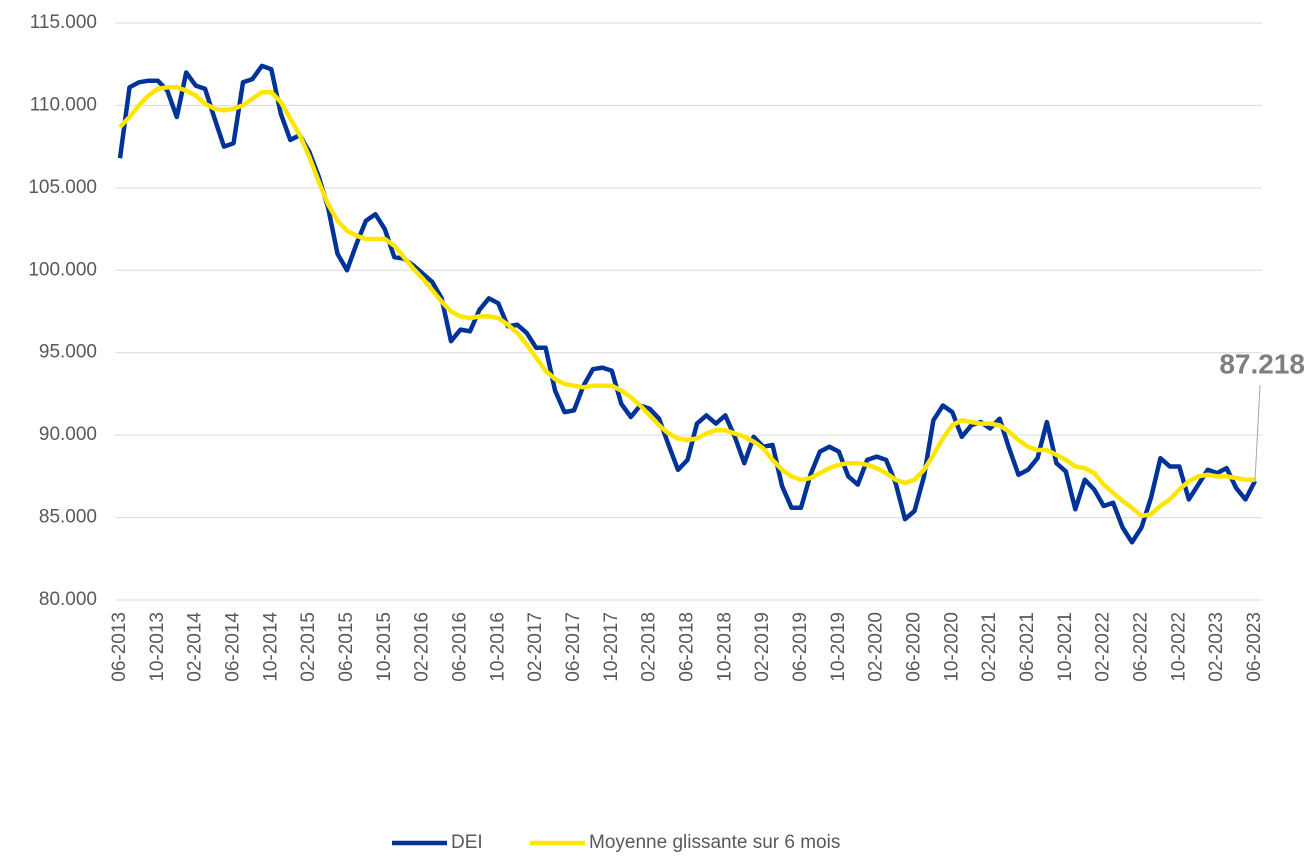 This screenshot has height=856, width=1311. I want to click on x-tick-label: 06-2021, so click(1027, 647).